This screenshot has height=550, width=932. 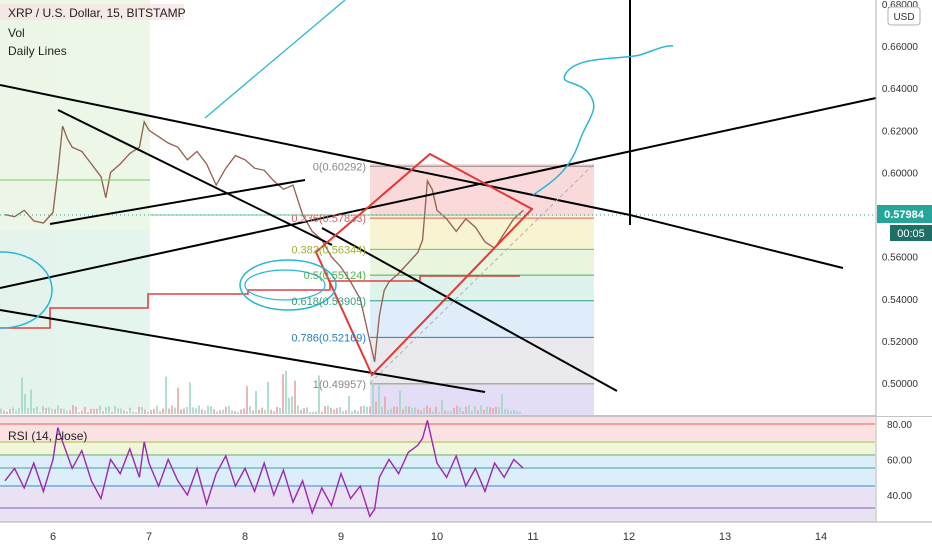 What do you see at coordinates (603, 120) in the screenshot?
I see `cyan-freehand-curve` at bounding box center [603, 120].